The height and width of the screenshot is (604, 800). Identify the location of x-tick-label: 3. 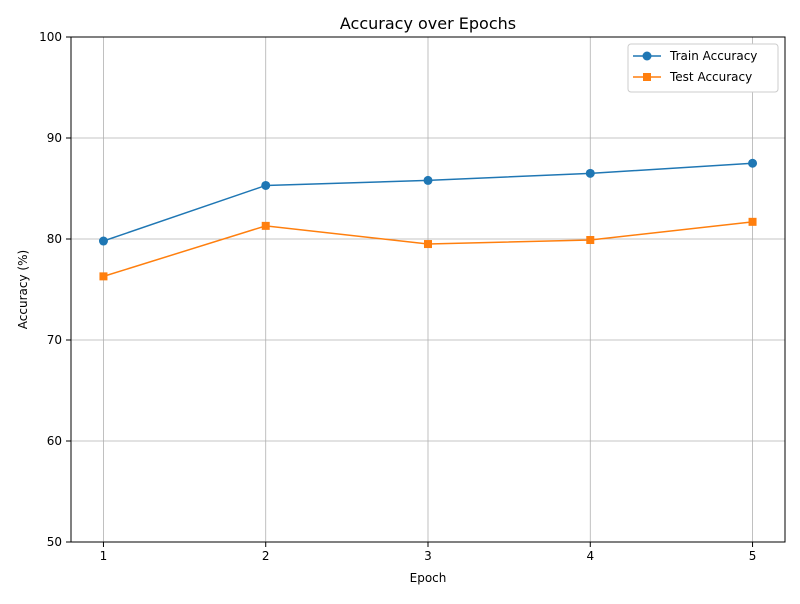
(428, 556).